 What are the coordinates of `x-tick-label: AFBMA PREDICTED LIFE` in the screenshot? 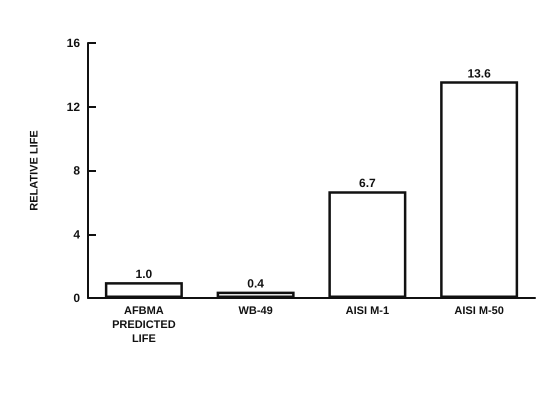 It's located at (144, 325).